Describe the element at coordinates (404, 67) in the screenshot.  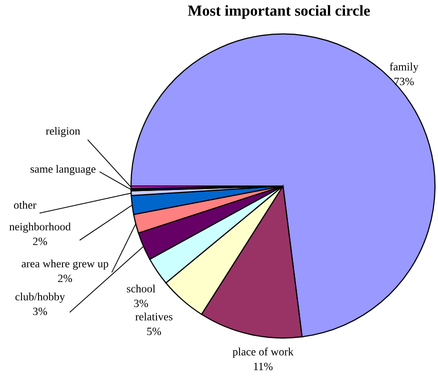
I see `slice-label: family` at that location.